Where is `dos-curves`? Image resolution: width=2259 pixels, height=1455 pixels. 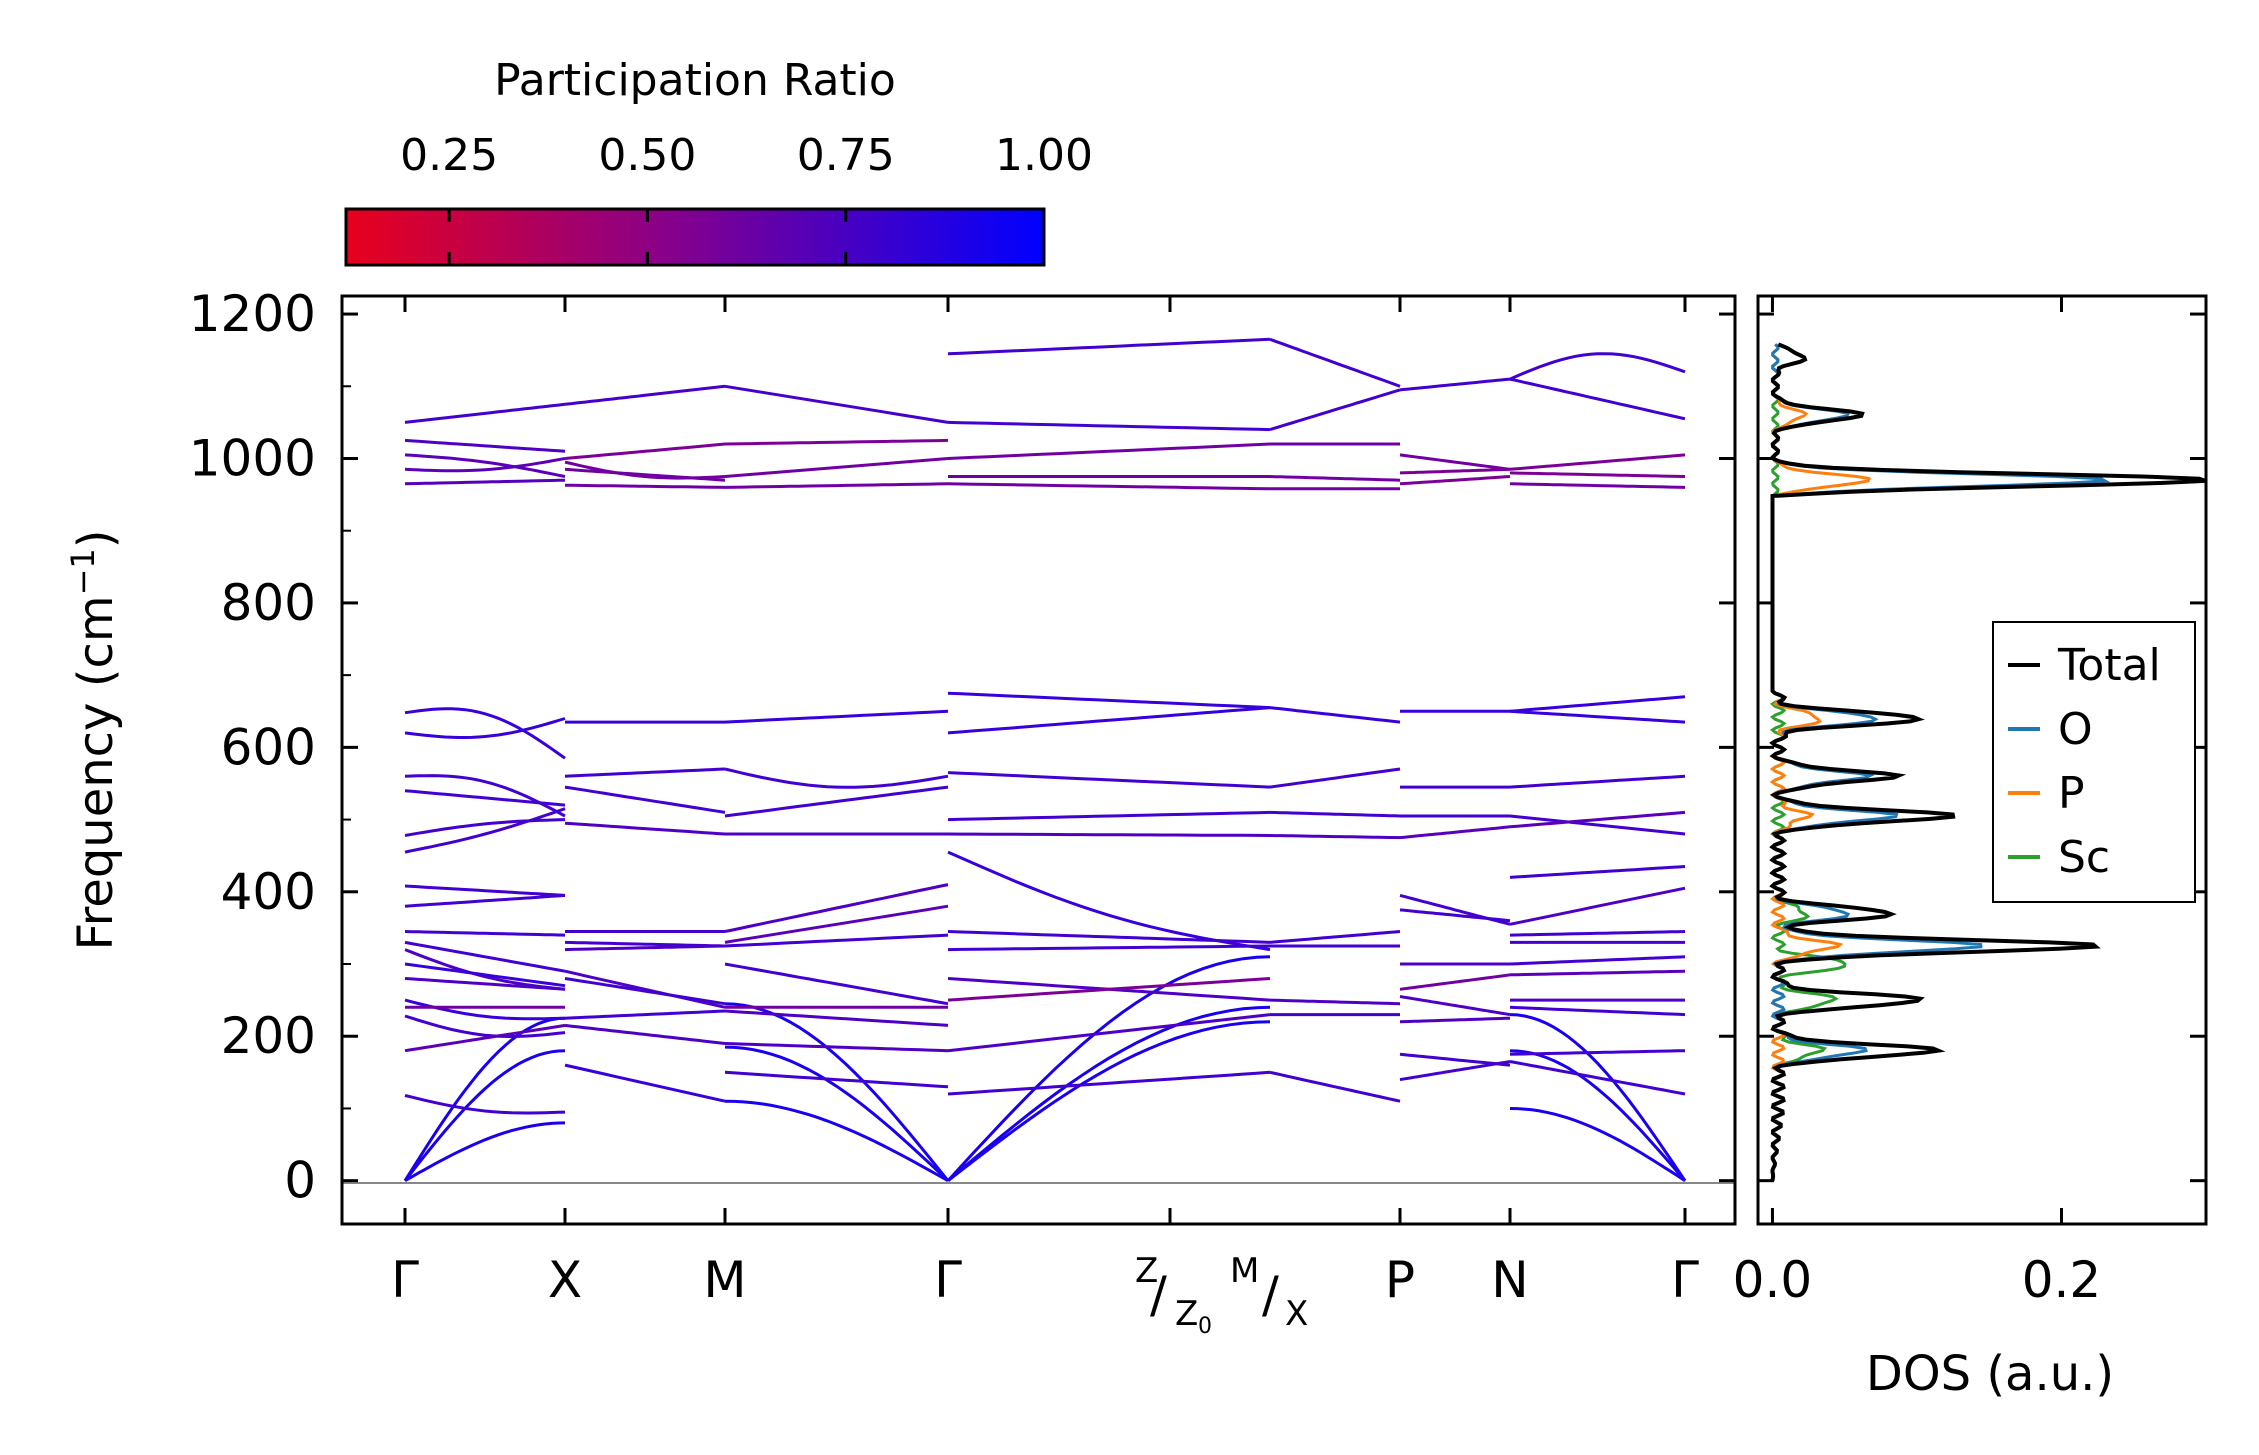 dos-curves is located at coordinates (1987, 761).